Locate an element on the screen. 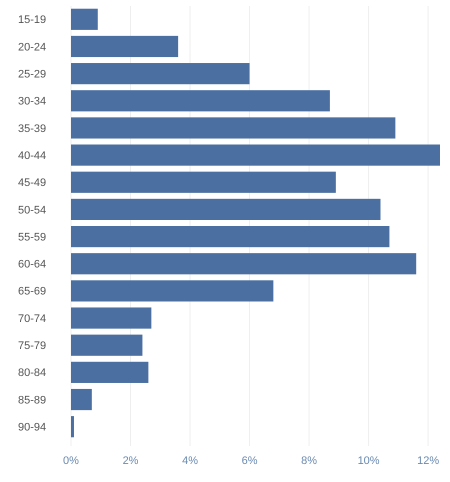 This screenshot has width=450, height=482. y-tick-label: 70-74 is located at coordinates (32, 318).